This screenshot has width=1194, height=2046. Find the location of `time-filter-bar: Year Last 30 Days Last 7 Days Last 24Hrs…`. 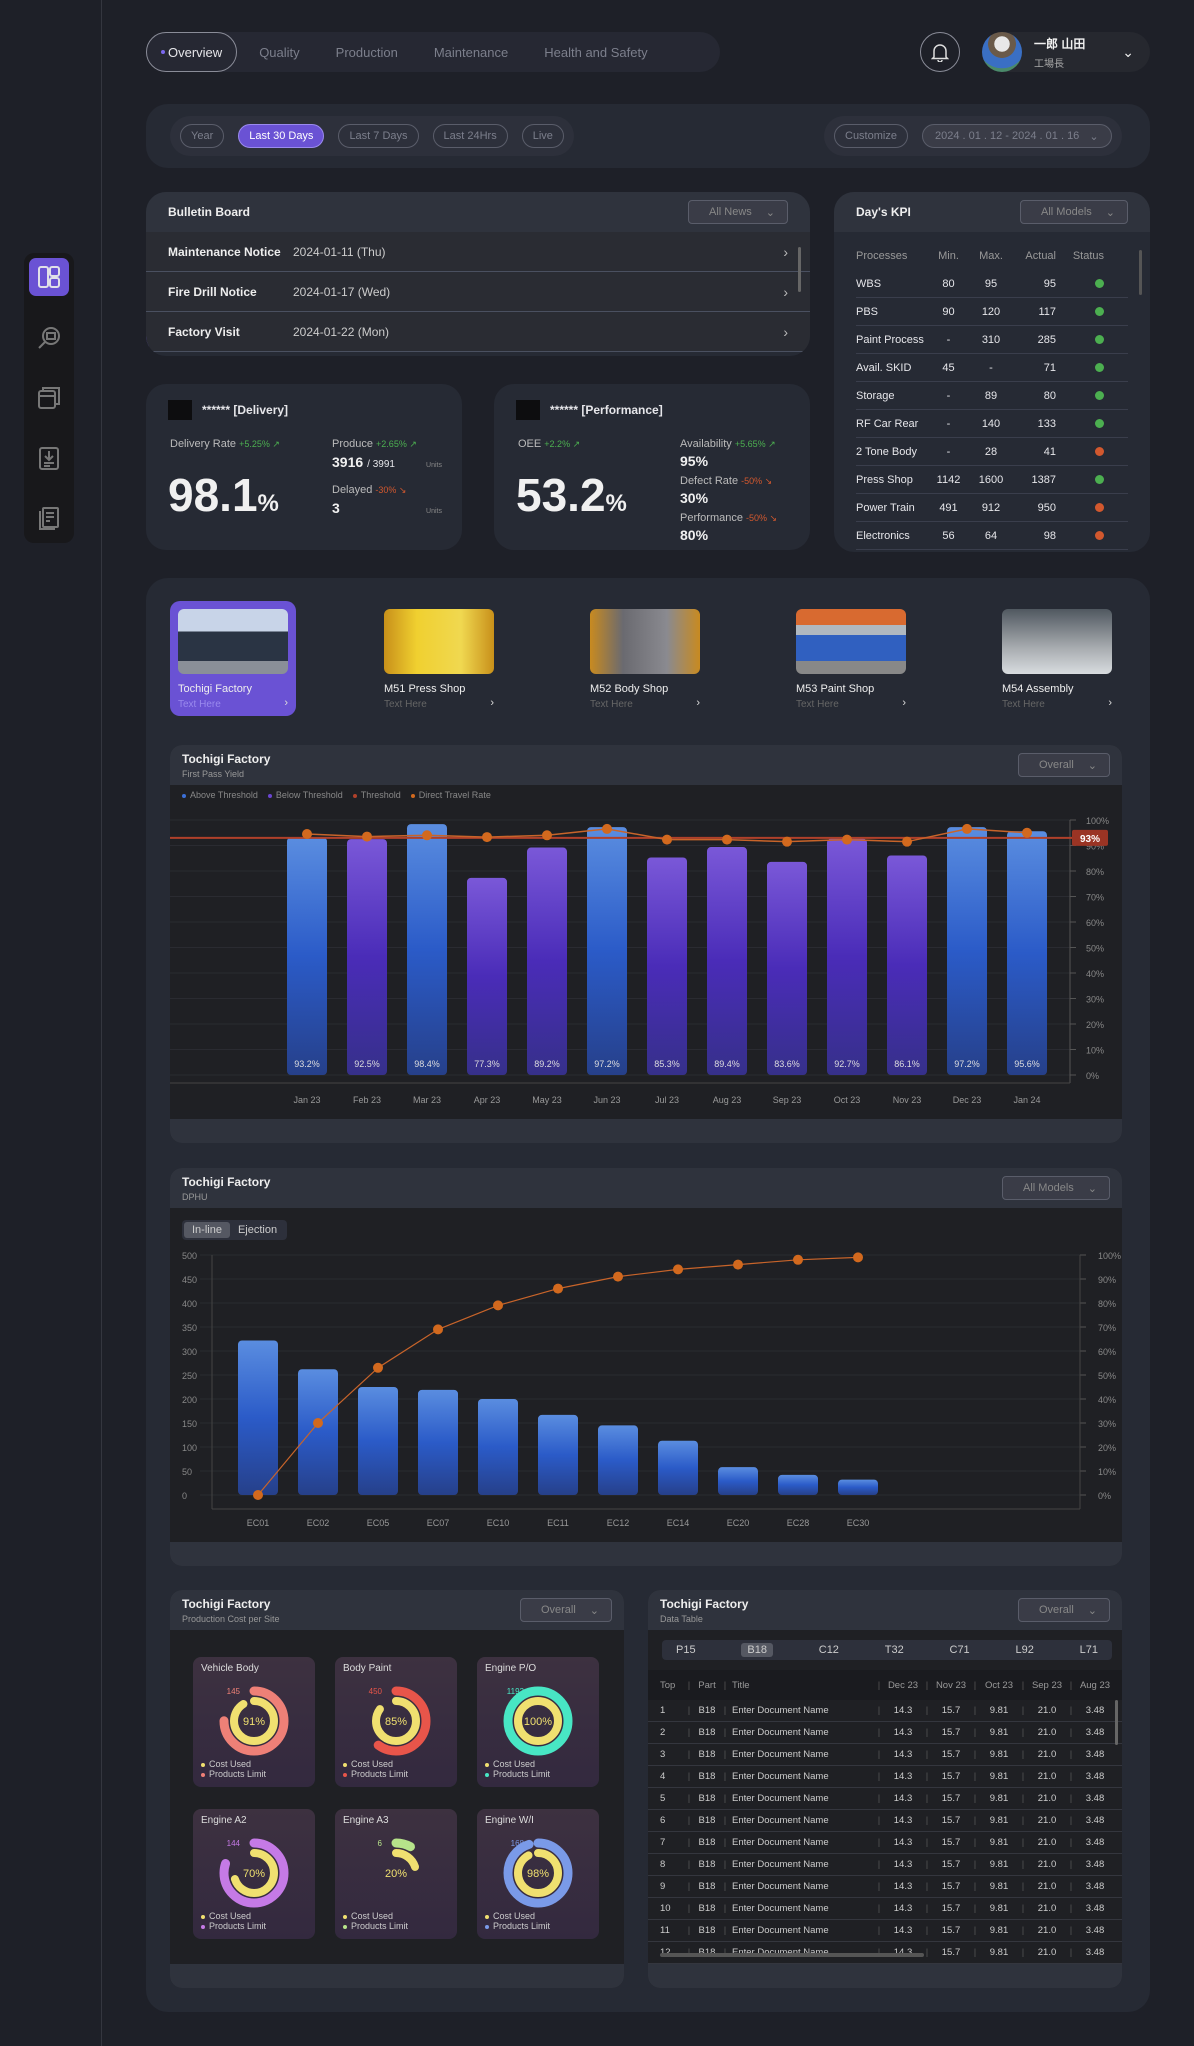

time-filter-bar: Year Last 30 Days Last 7 Days Last 24Hrs… is located at coordinates (648, 136).